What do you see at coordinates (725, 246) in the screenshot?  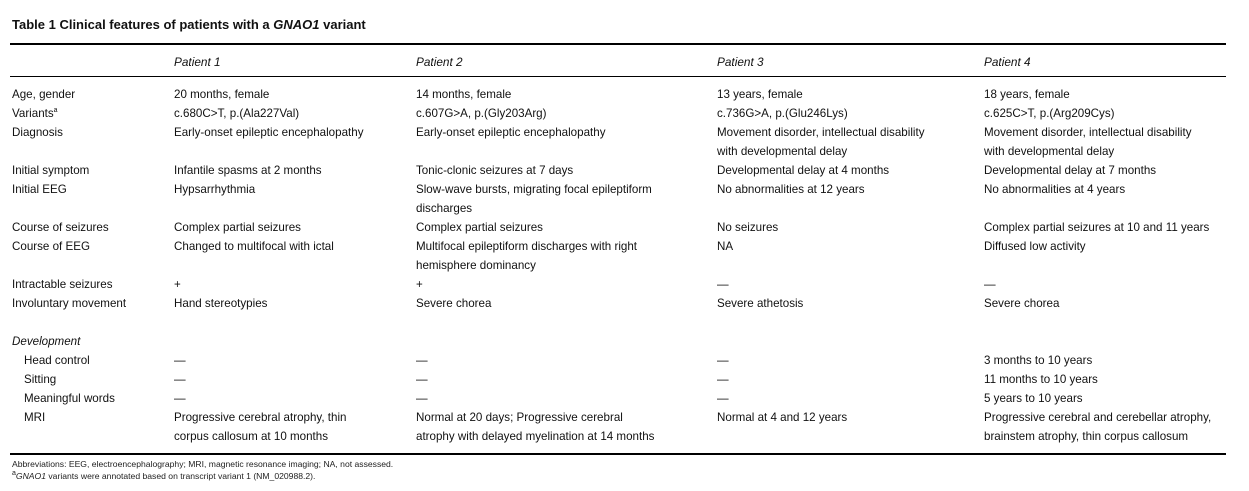 I see `cell-course-eeg-p3: NA` at bounding box center [725, 246].